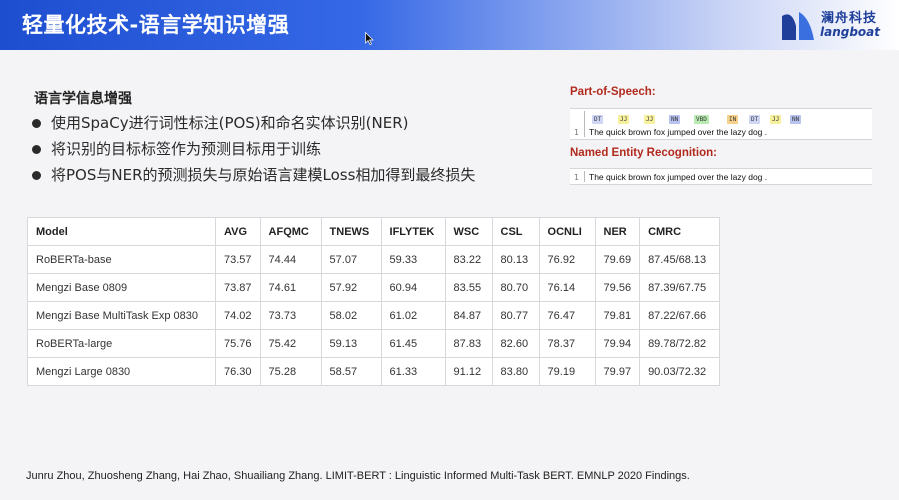 The height and width of the screenshot is (500, 899). What do you see at coordinates (617, 287) in the screenshot?
I see `table-cell: 79.56` at bounding box center [617, 287].